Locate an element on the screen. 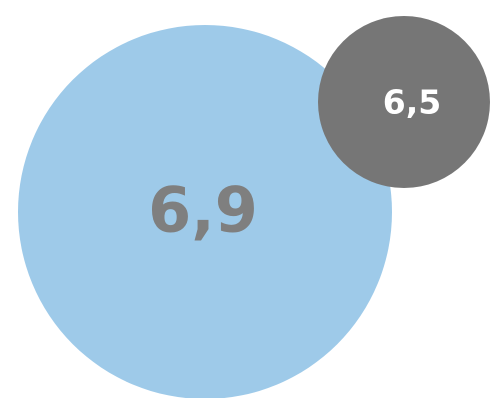 This screenshot has width=504, height=398. bubble-large-label: 6,9 is located at coordinates (203, 210).